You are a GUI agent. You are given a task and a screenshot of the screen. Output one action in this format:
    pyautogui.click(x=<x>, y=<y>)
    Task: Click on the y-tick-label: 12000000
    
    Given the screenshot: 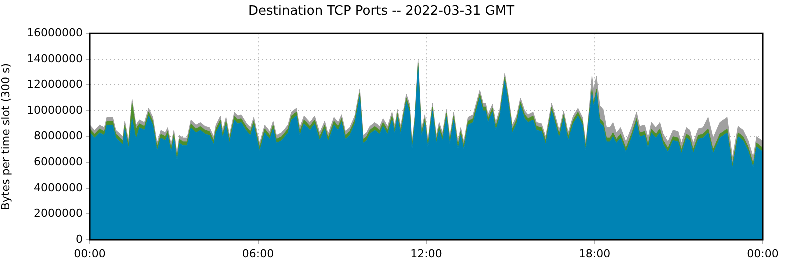 What is the action you would take?
    pyautogui.click(x=55, y=85)
    